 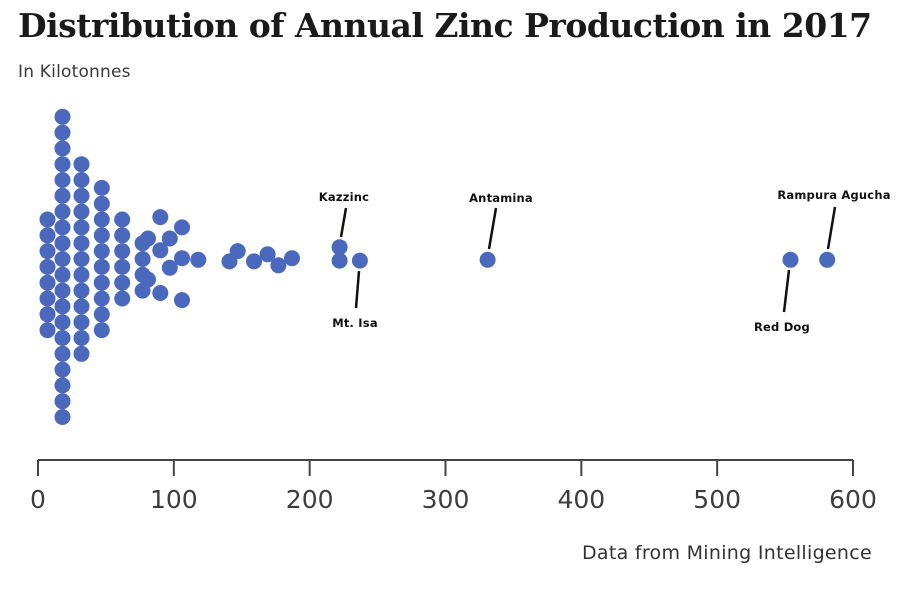 I want to click on annotation-label: Kazzinc, so click(x=344, y=197).